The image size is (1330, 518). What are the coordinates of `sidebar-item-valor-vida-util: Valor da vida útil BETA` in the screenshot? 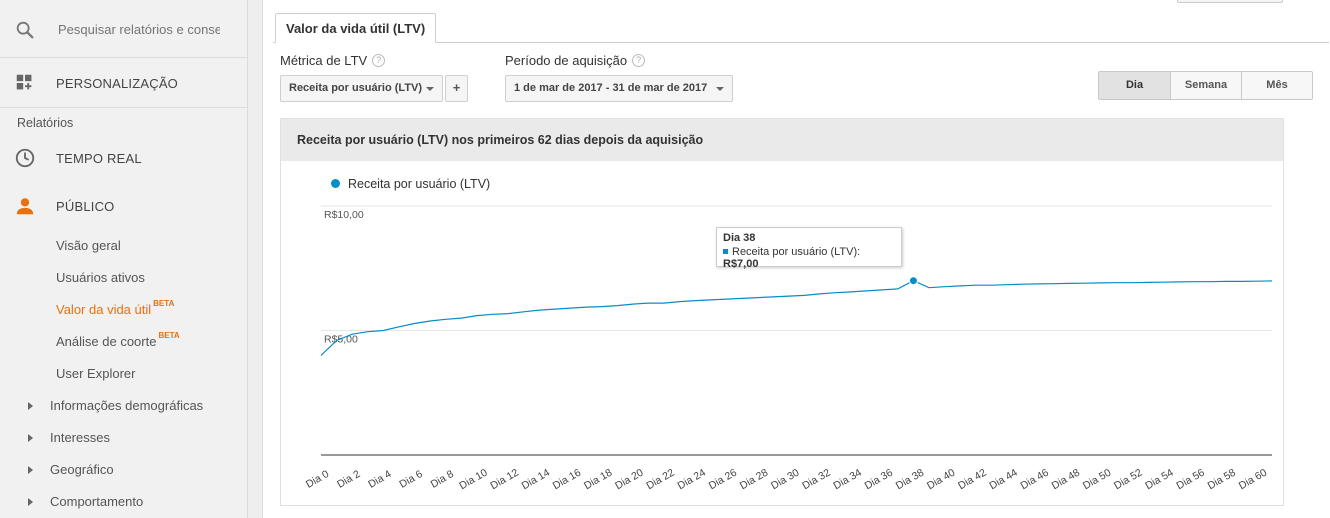 It's located at (115, 308).